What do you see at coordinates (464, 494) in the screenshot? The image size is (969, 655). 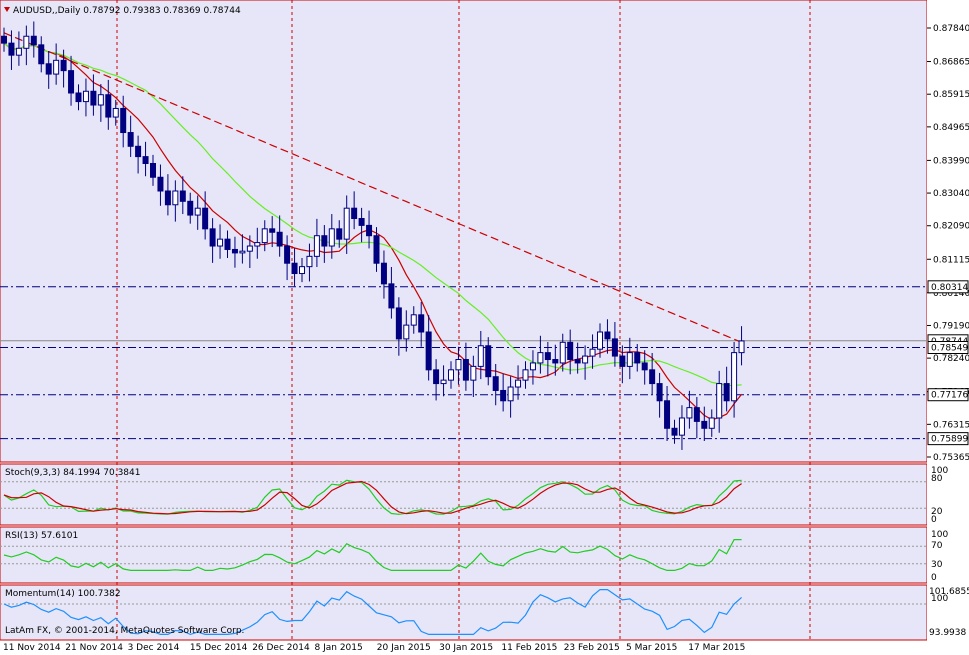 I see `stoch-panel-bg` at bounding box center [464, 494].